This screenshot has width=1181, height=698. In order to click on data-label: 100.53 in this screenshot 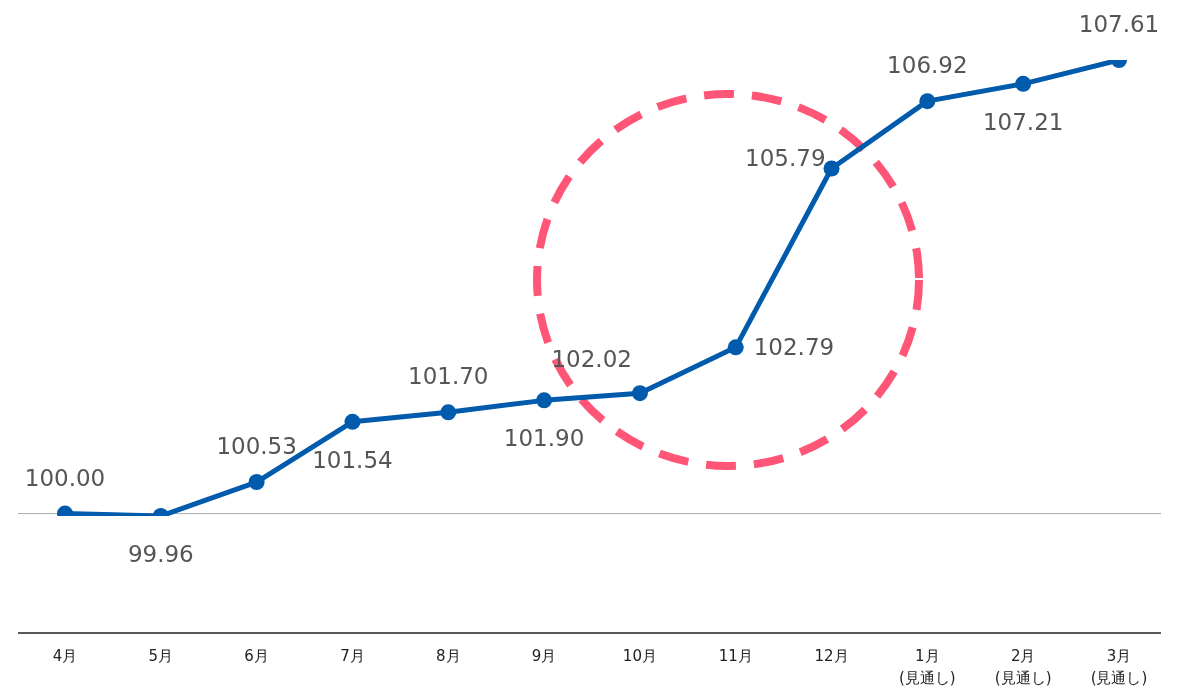, I will do `click(256, 446)`.